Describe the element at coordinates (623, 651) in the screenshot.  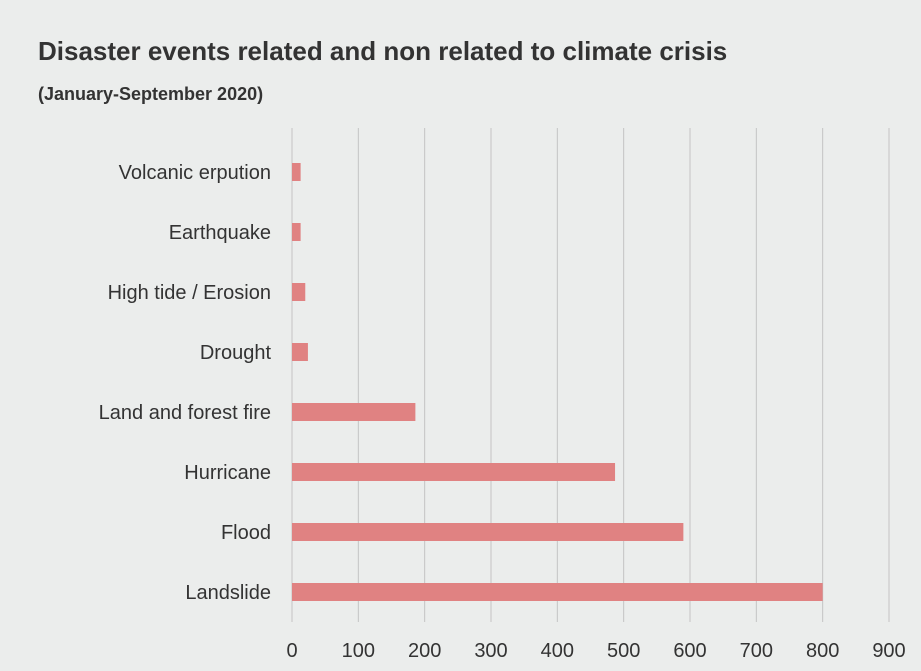
I see `x-tick-label: 500` at that location.